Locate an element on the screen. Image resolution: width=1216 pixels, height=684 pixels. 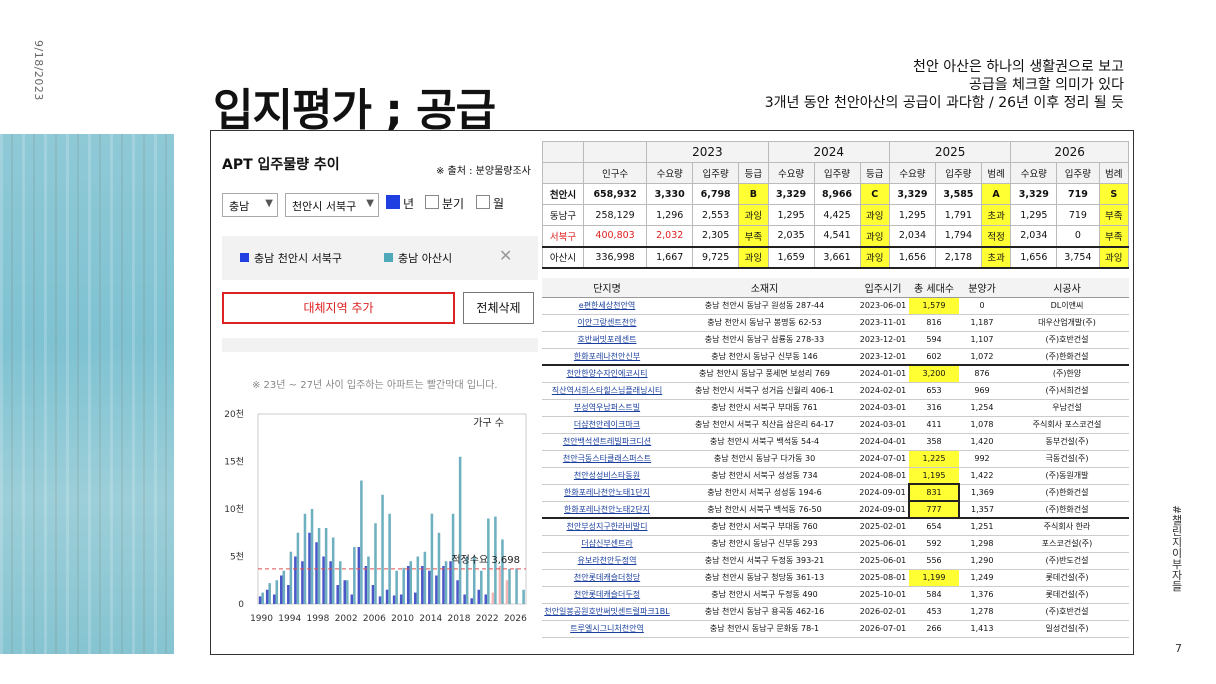
corner-cell is located at coordinates (563, 152).